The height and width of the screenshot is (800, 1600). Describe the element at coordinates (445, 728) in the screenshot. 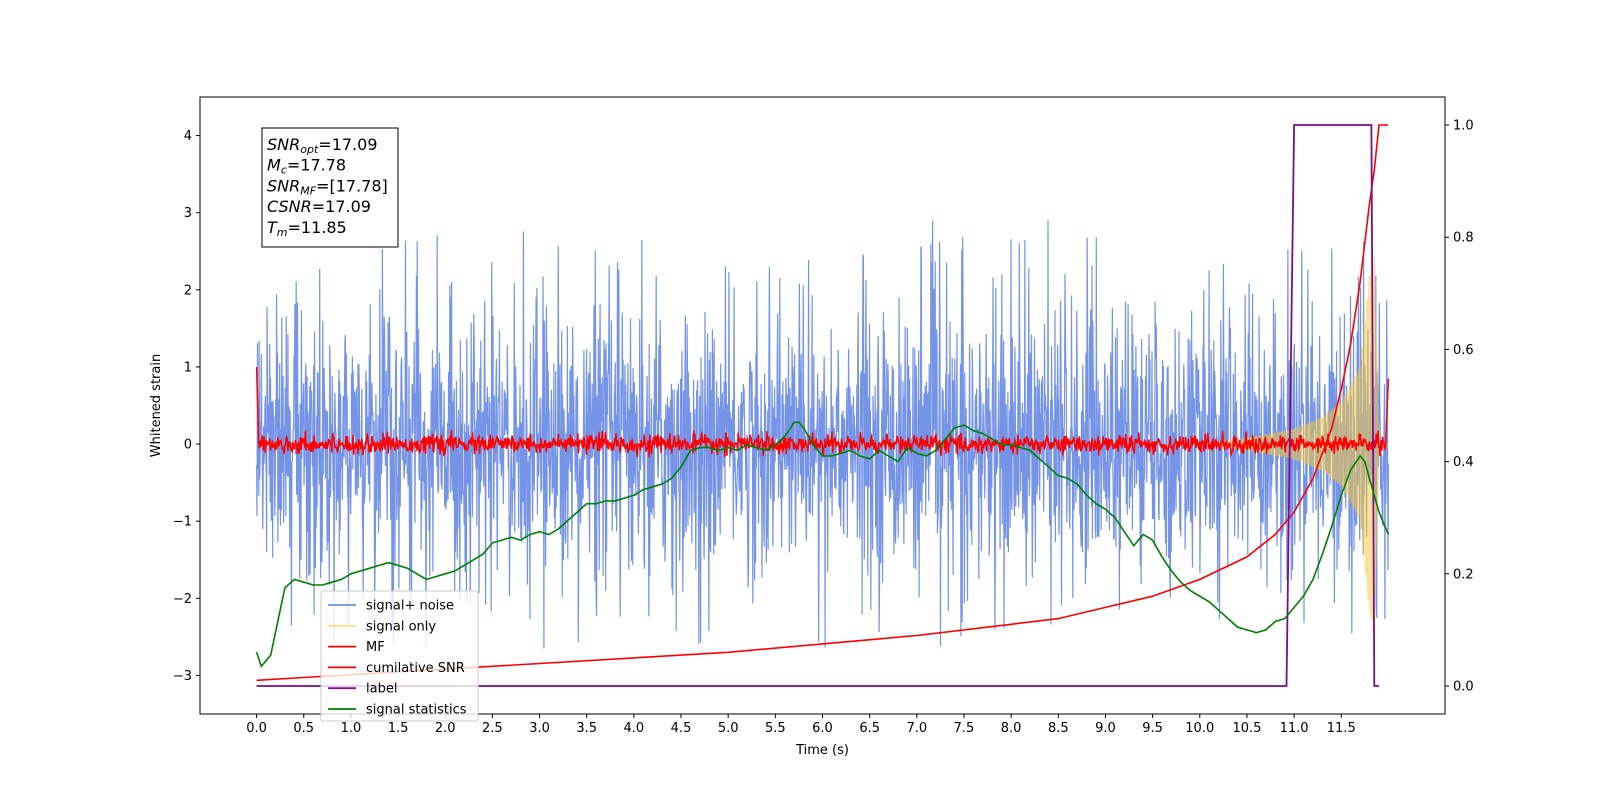

I see `x-tick-label: 2.0` at that location.